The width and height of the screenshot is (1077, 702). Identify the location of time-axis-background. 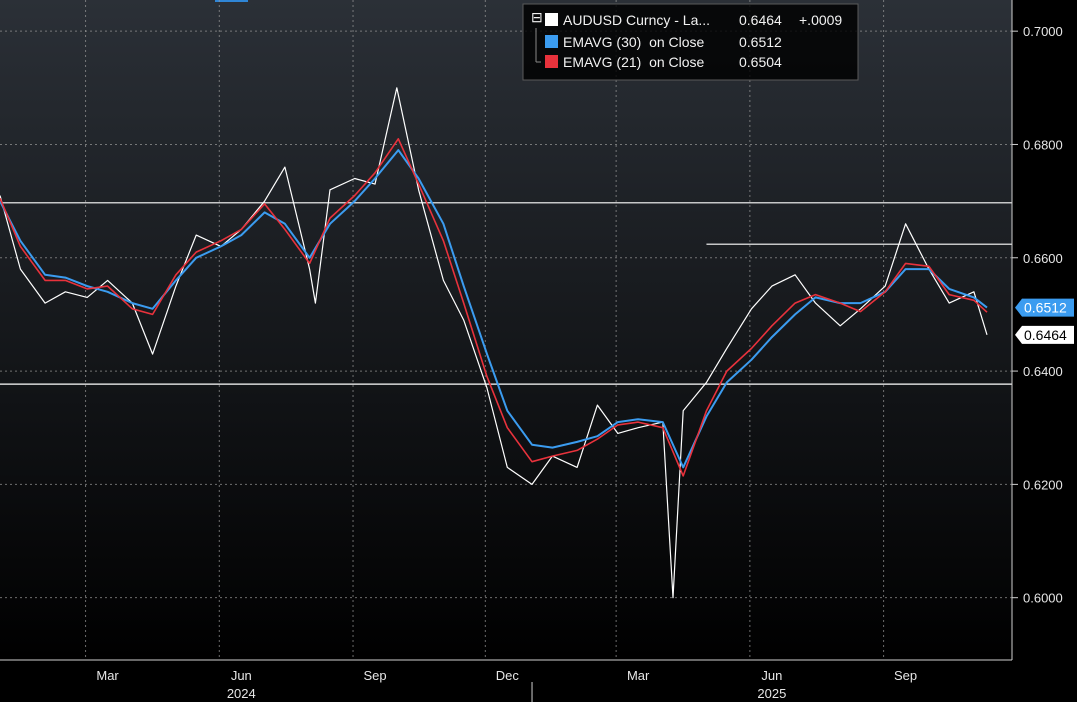
(506, 681).